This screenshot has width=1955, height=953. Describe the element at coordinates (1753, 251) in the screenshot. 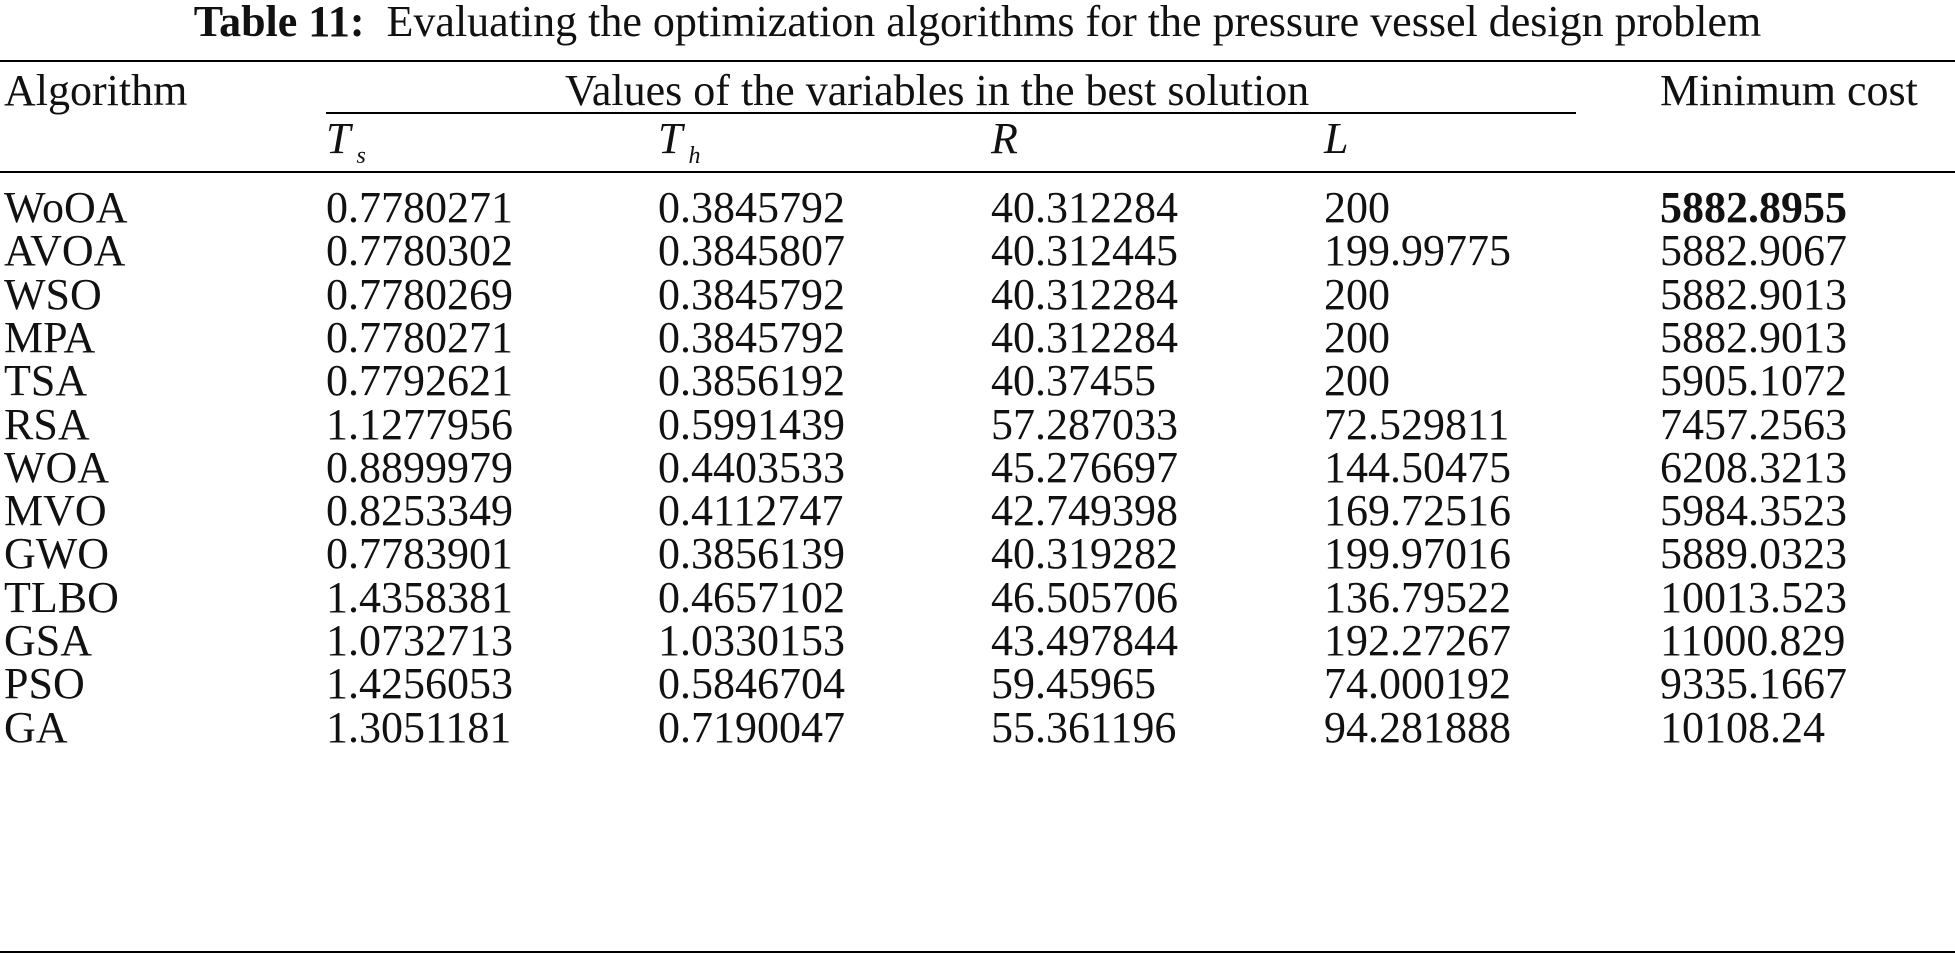

I see `cell-minimum-cost: 5882.9067` at that location.